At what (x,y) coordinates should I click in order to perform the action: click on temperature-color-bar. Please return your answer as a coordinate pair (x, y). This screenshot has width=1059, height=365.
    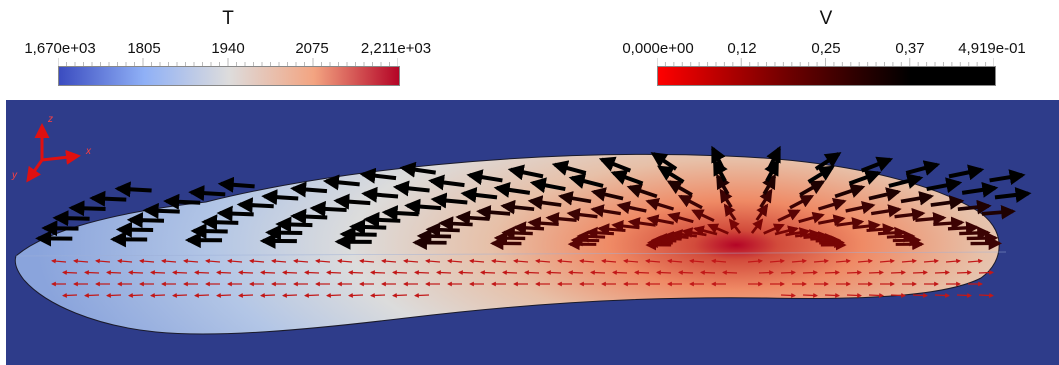
    Looking at the image, I should click on (229, 76).